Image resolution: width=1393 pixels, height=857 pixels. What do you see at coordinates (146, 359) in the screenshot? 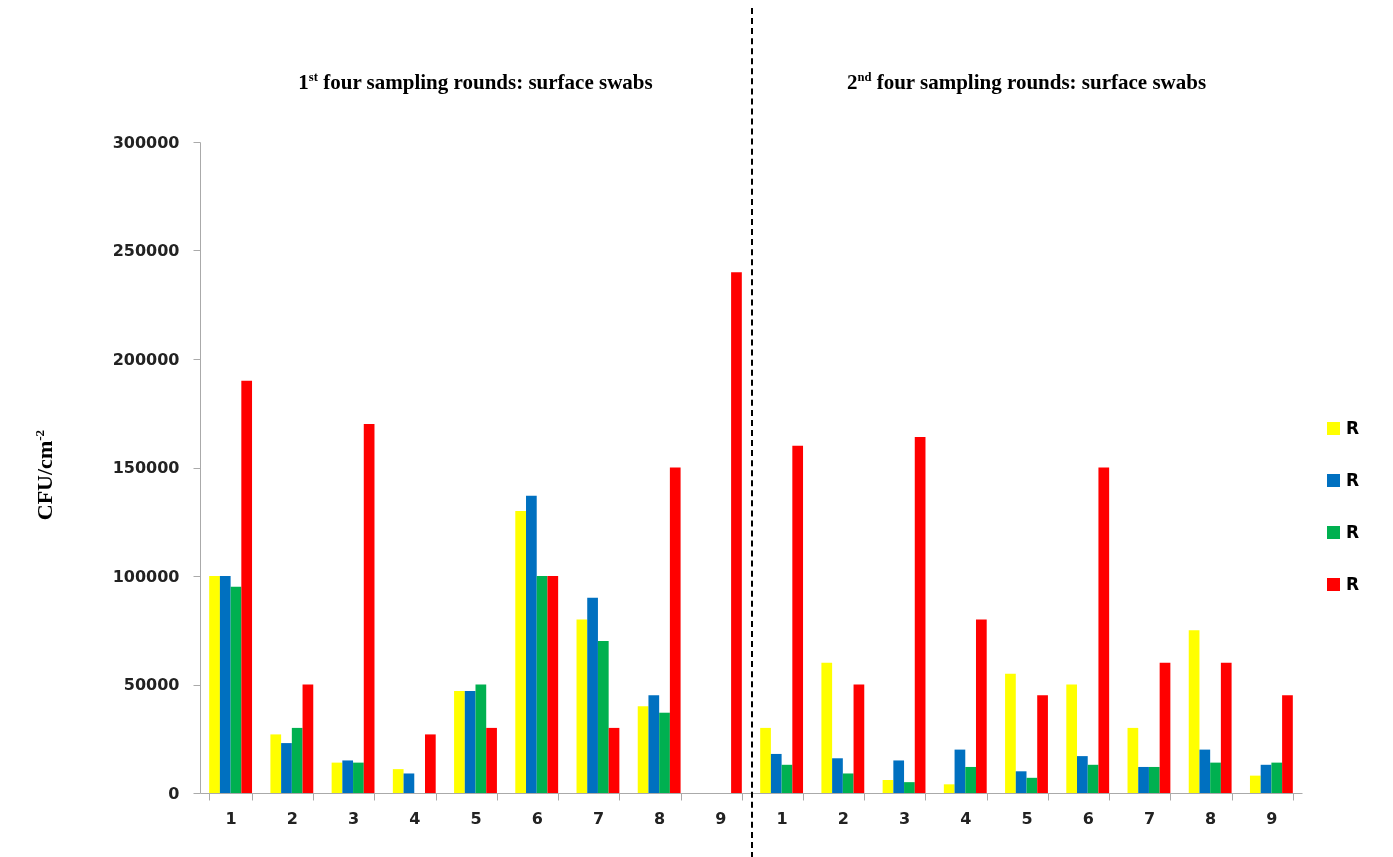
I see `y-tick-label: 200000` at bounding box center [146, 359].